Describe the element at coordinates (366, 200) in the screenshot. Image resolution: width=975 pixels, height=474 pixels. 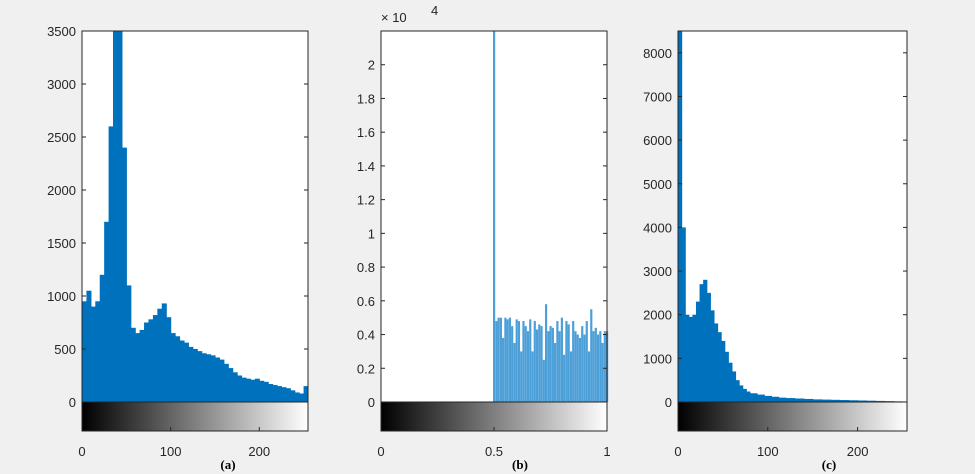
I see `y-tick-label: 1.2` at that location.